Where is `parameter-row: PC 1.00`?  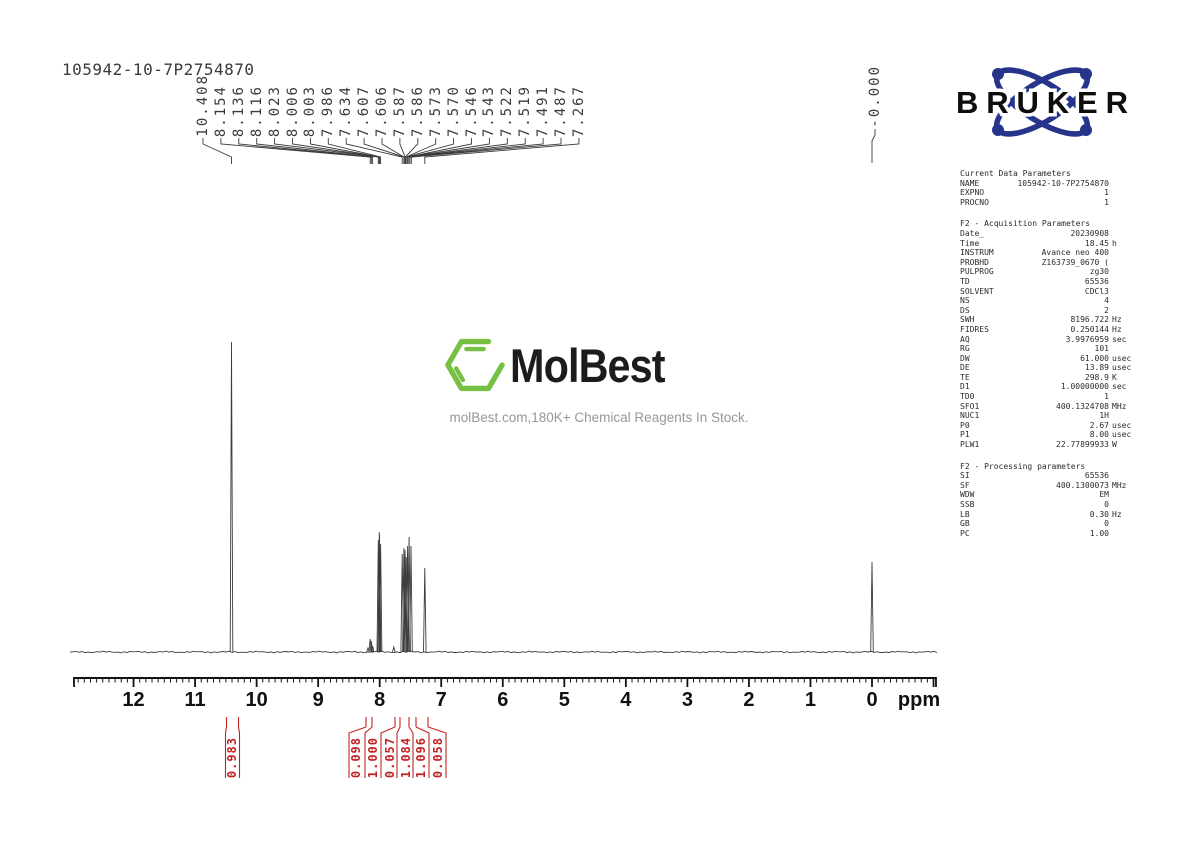 parameter-row: PC 1.00 is located at coordinates (1049, 534).